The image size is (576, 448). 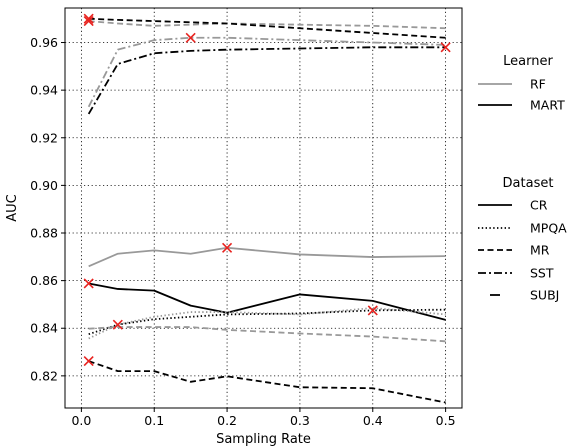 I want to click on x-tick-label: 0.4, so click(x=373, y=420).